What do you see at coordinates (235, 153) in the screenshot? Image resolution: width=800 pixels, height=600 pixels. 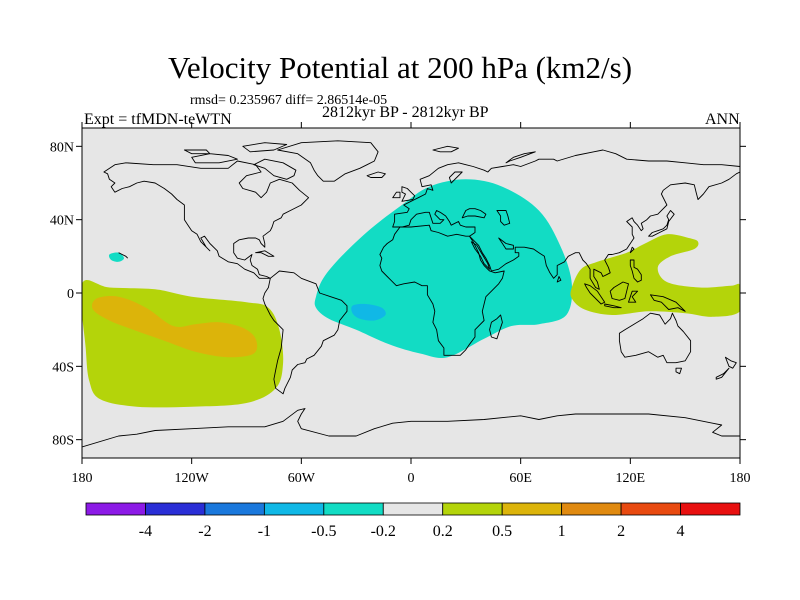 I see `coastline-arctic-islands` at bounding box center [235, 153].